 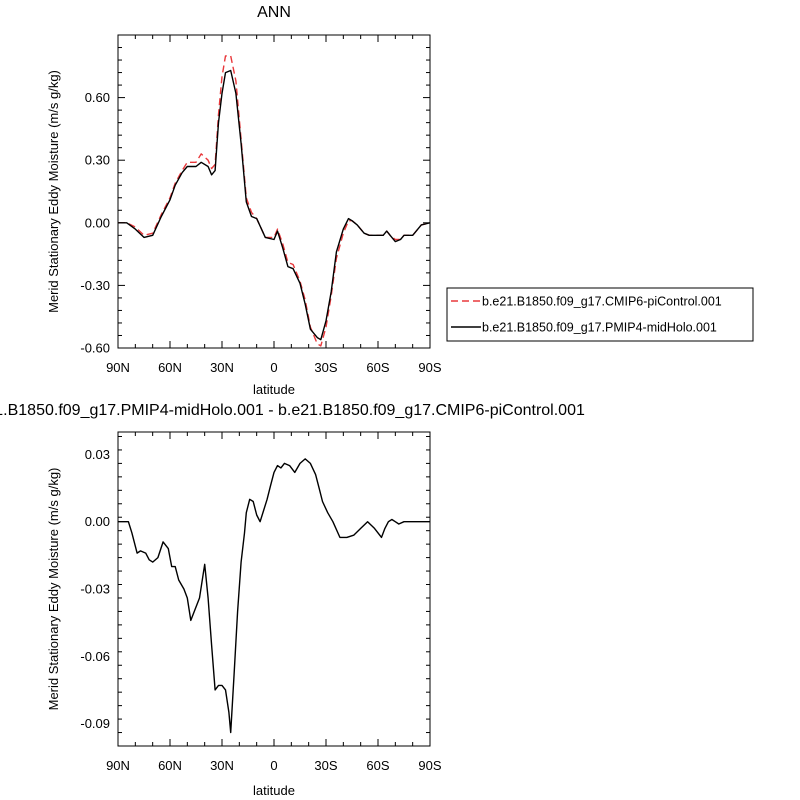 I want to click on y-tick-label: 0.60, so click(x=97, y=97).